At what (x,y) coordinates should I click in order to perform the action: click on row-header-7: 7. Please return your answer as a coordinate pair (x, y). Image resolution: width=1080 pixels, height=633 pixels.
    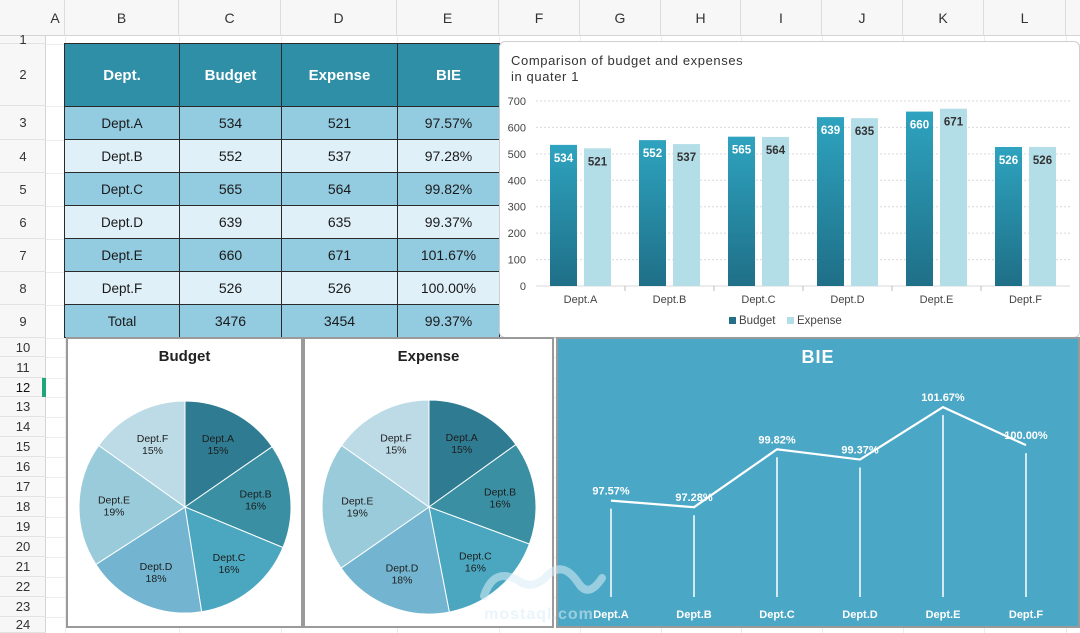
    Looking at the image, I should click on (23, 255).